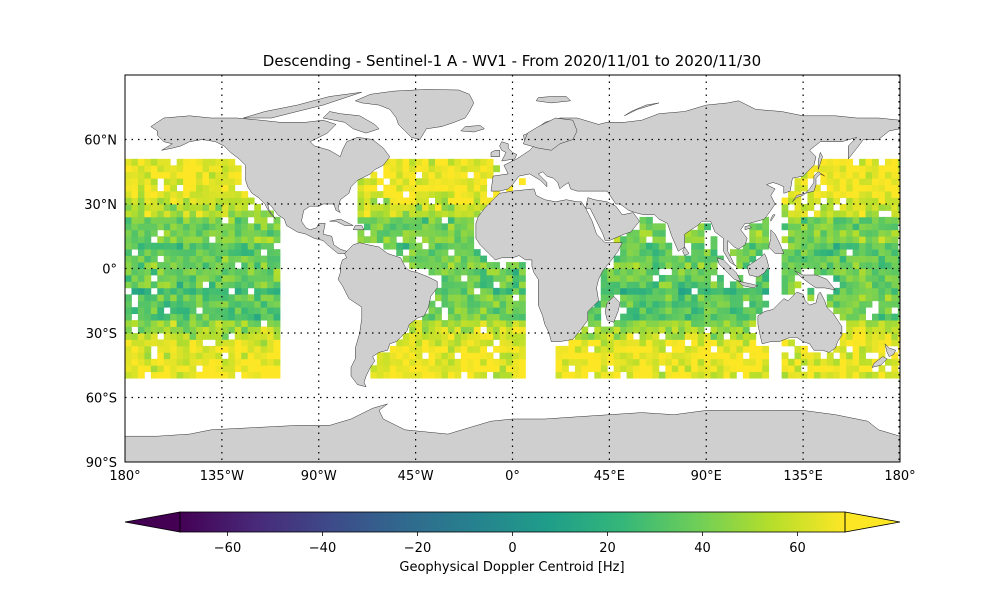  Describe the element at coordinates (686, 251) in the screenshot. I see `land-sri-lanka` at that location.